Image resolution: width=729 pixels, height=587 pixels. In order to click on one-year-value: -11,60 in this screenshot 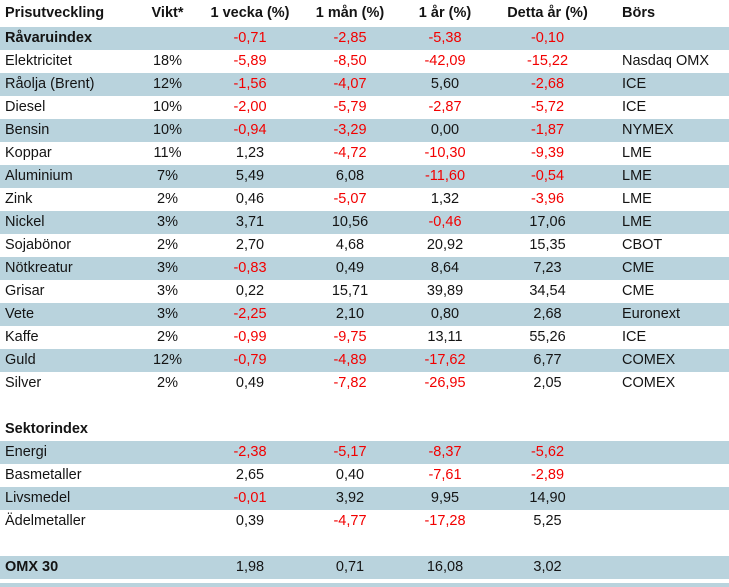, I will do `click(445, 176)`.